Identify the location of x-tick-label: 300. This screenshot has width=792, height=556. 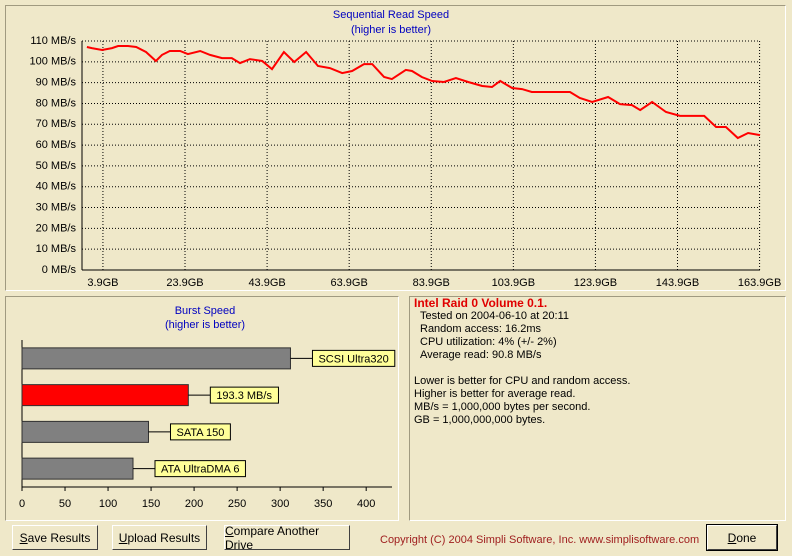
(280, 504).